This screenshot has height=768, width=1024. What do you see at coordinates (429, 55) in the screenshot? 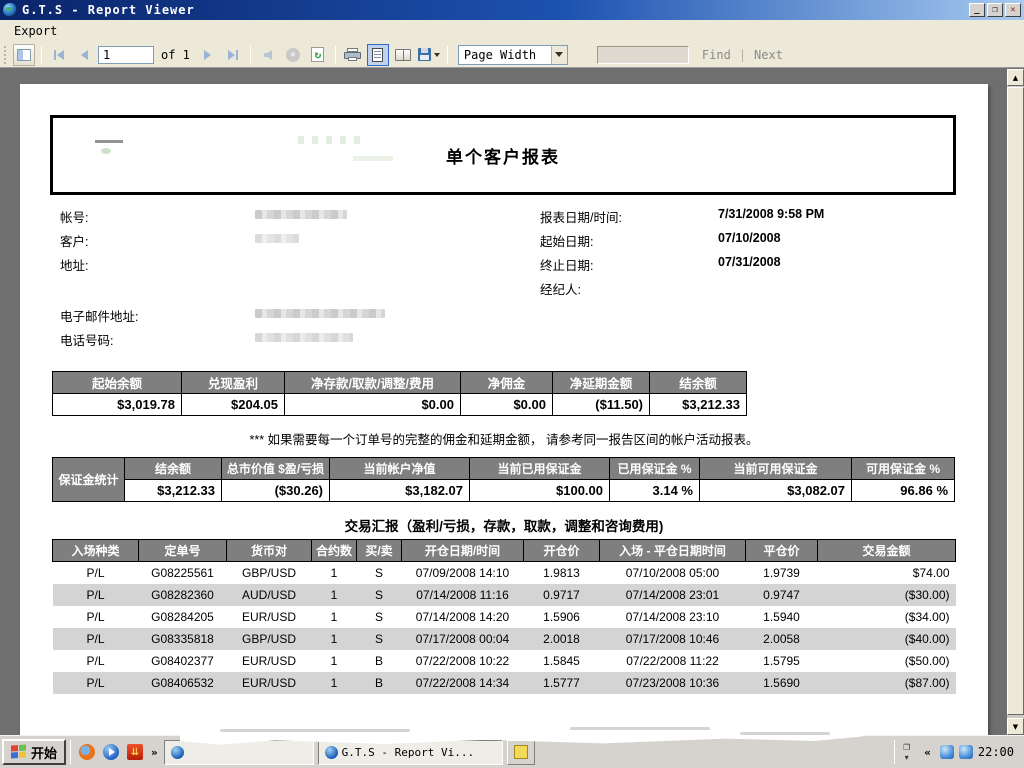
I see `export-save-button` at bounding box center [429, 55].